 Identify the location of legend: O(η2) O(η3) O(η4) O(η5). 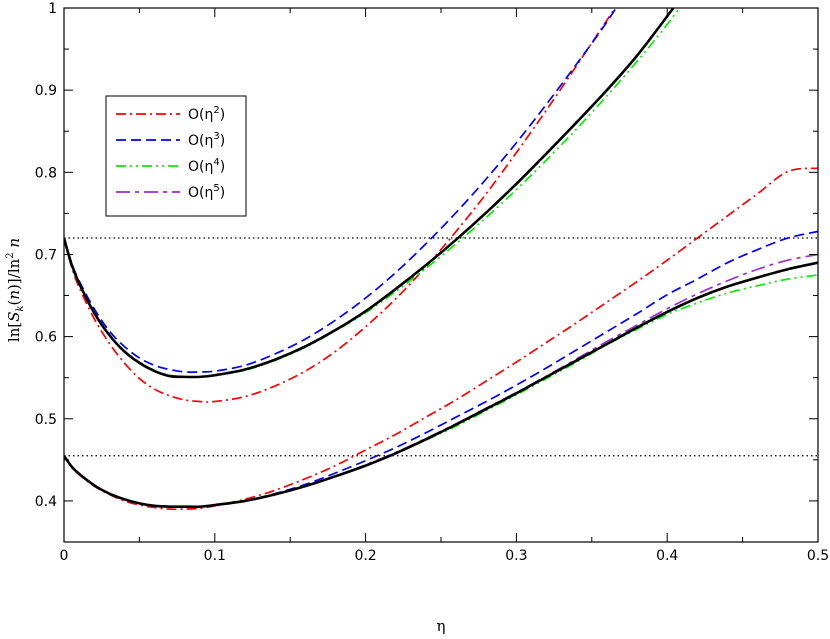
(176, 156).